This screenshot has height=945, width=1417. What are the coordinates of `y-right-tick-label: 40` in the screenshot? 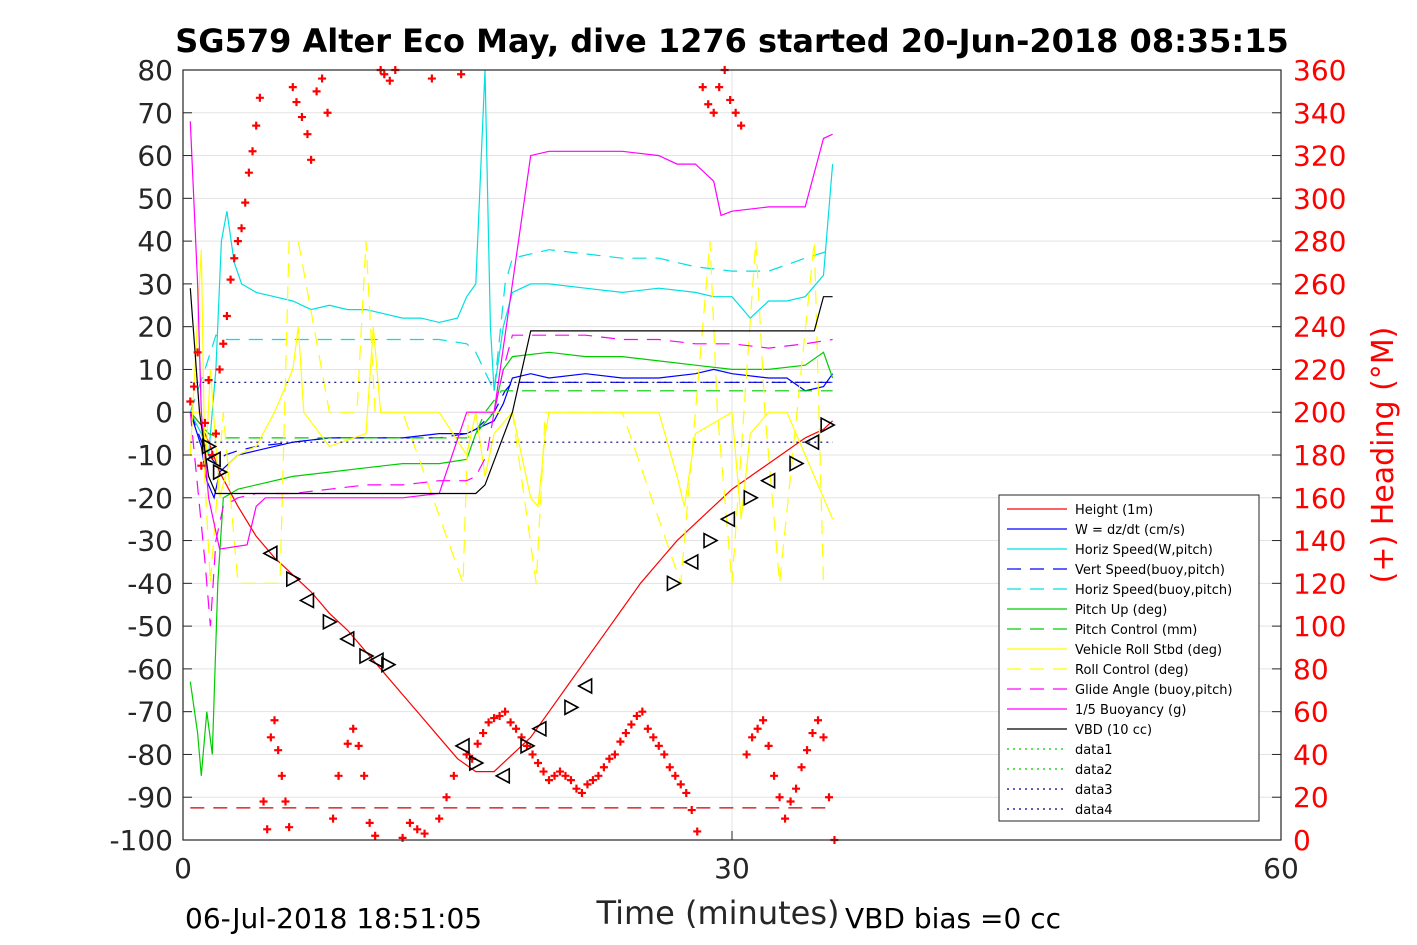 It's located at (1311, 754).